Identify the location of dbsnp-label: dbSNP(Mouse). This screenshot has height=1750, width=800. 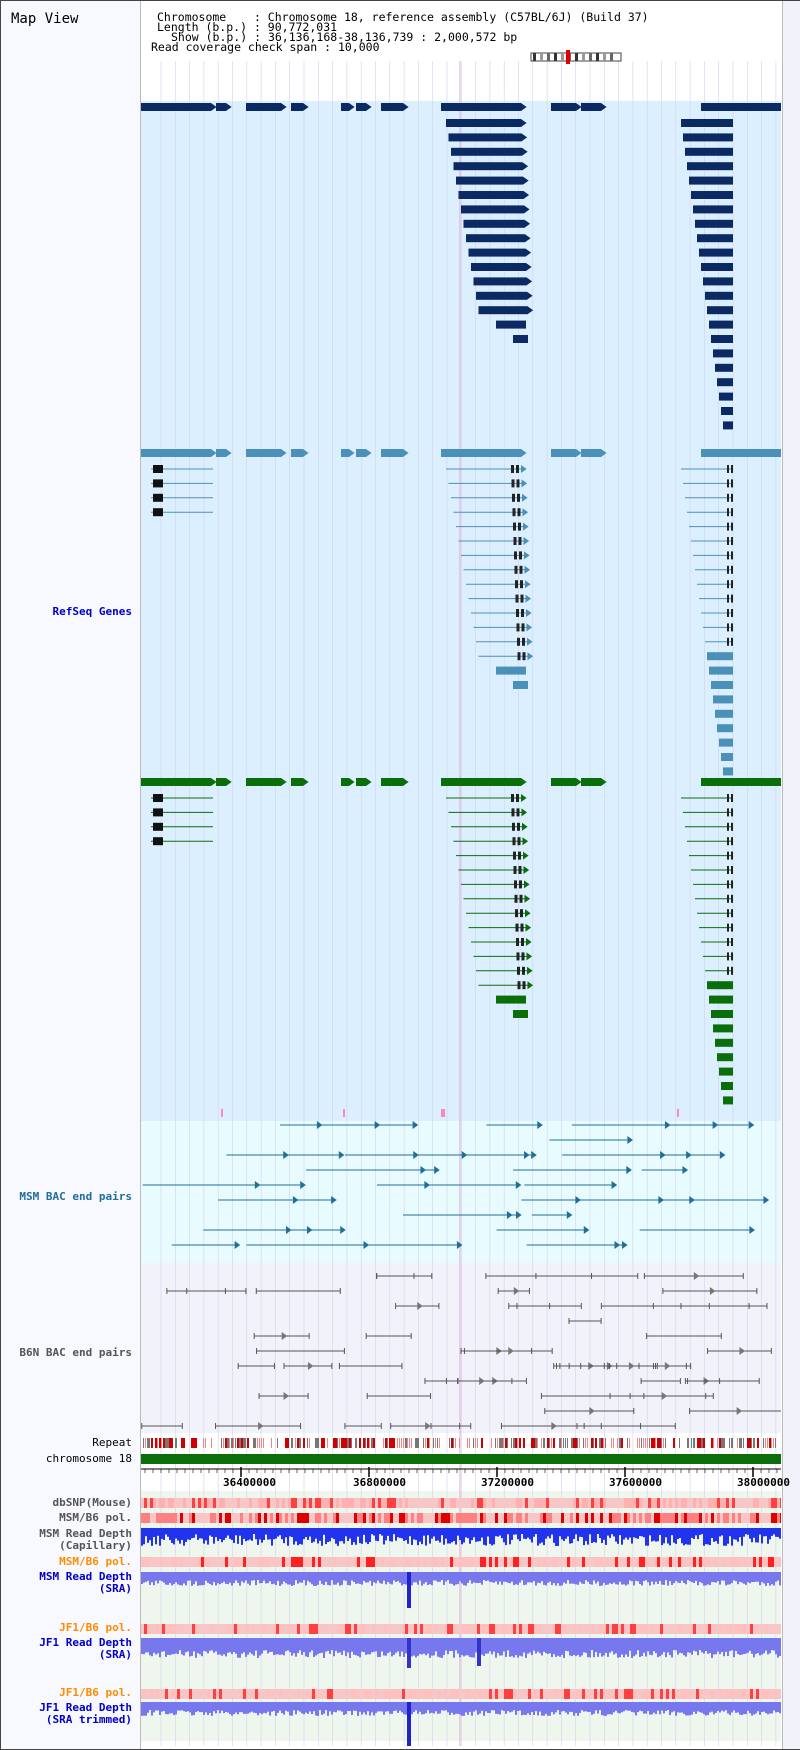
(92, 1502).